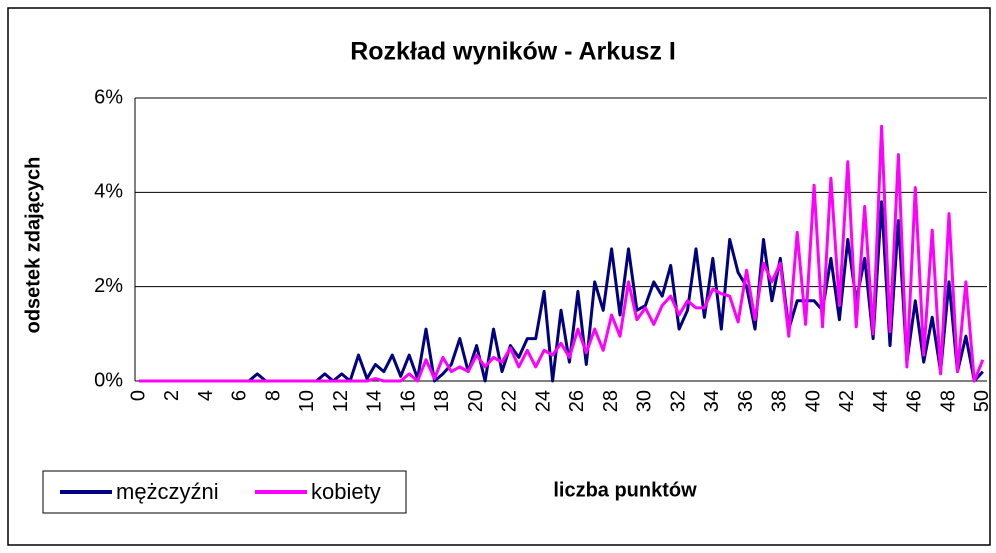 The image size is (996, 553). Describe the element at coordinates (577, 401) in the screenshot. I see `x-tick-label: 26` at that location.